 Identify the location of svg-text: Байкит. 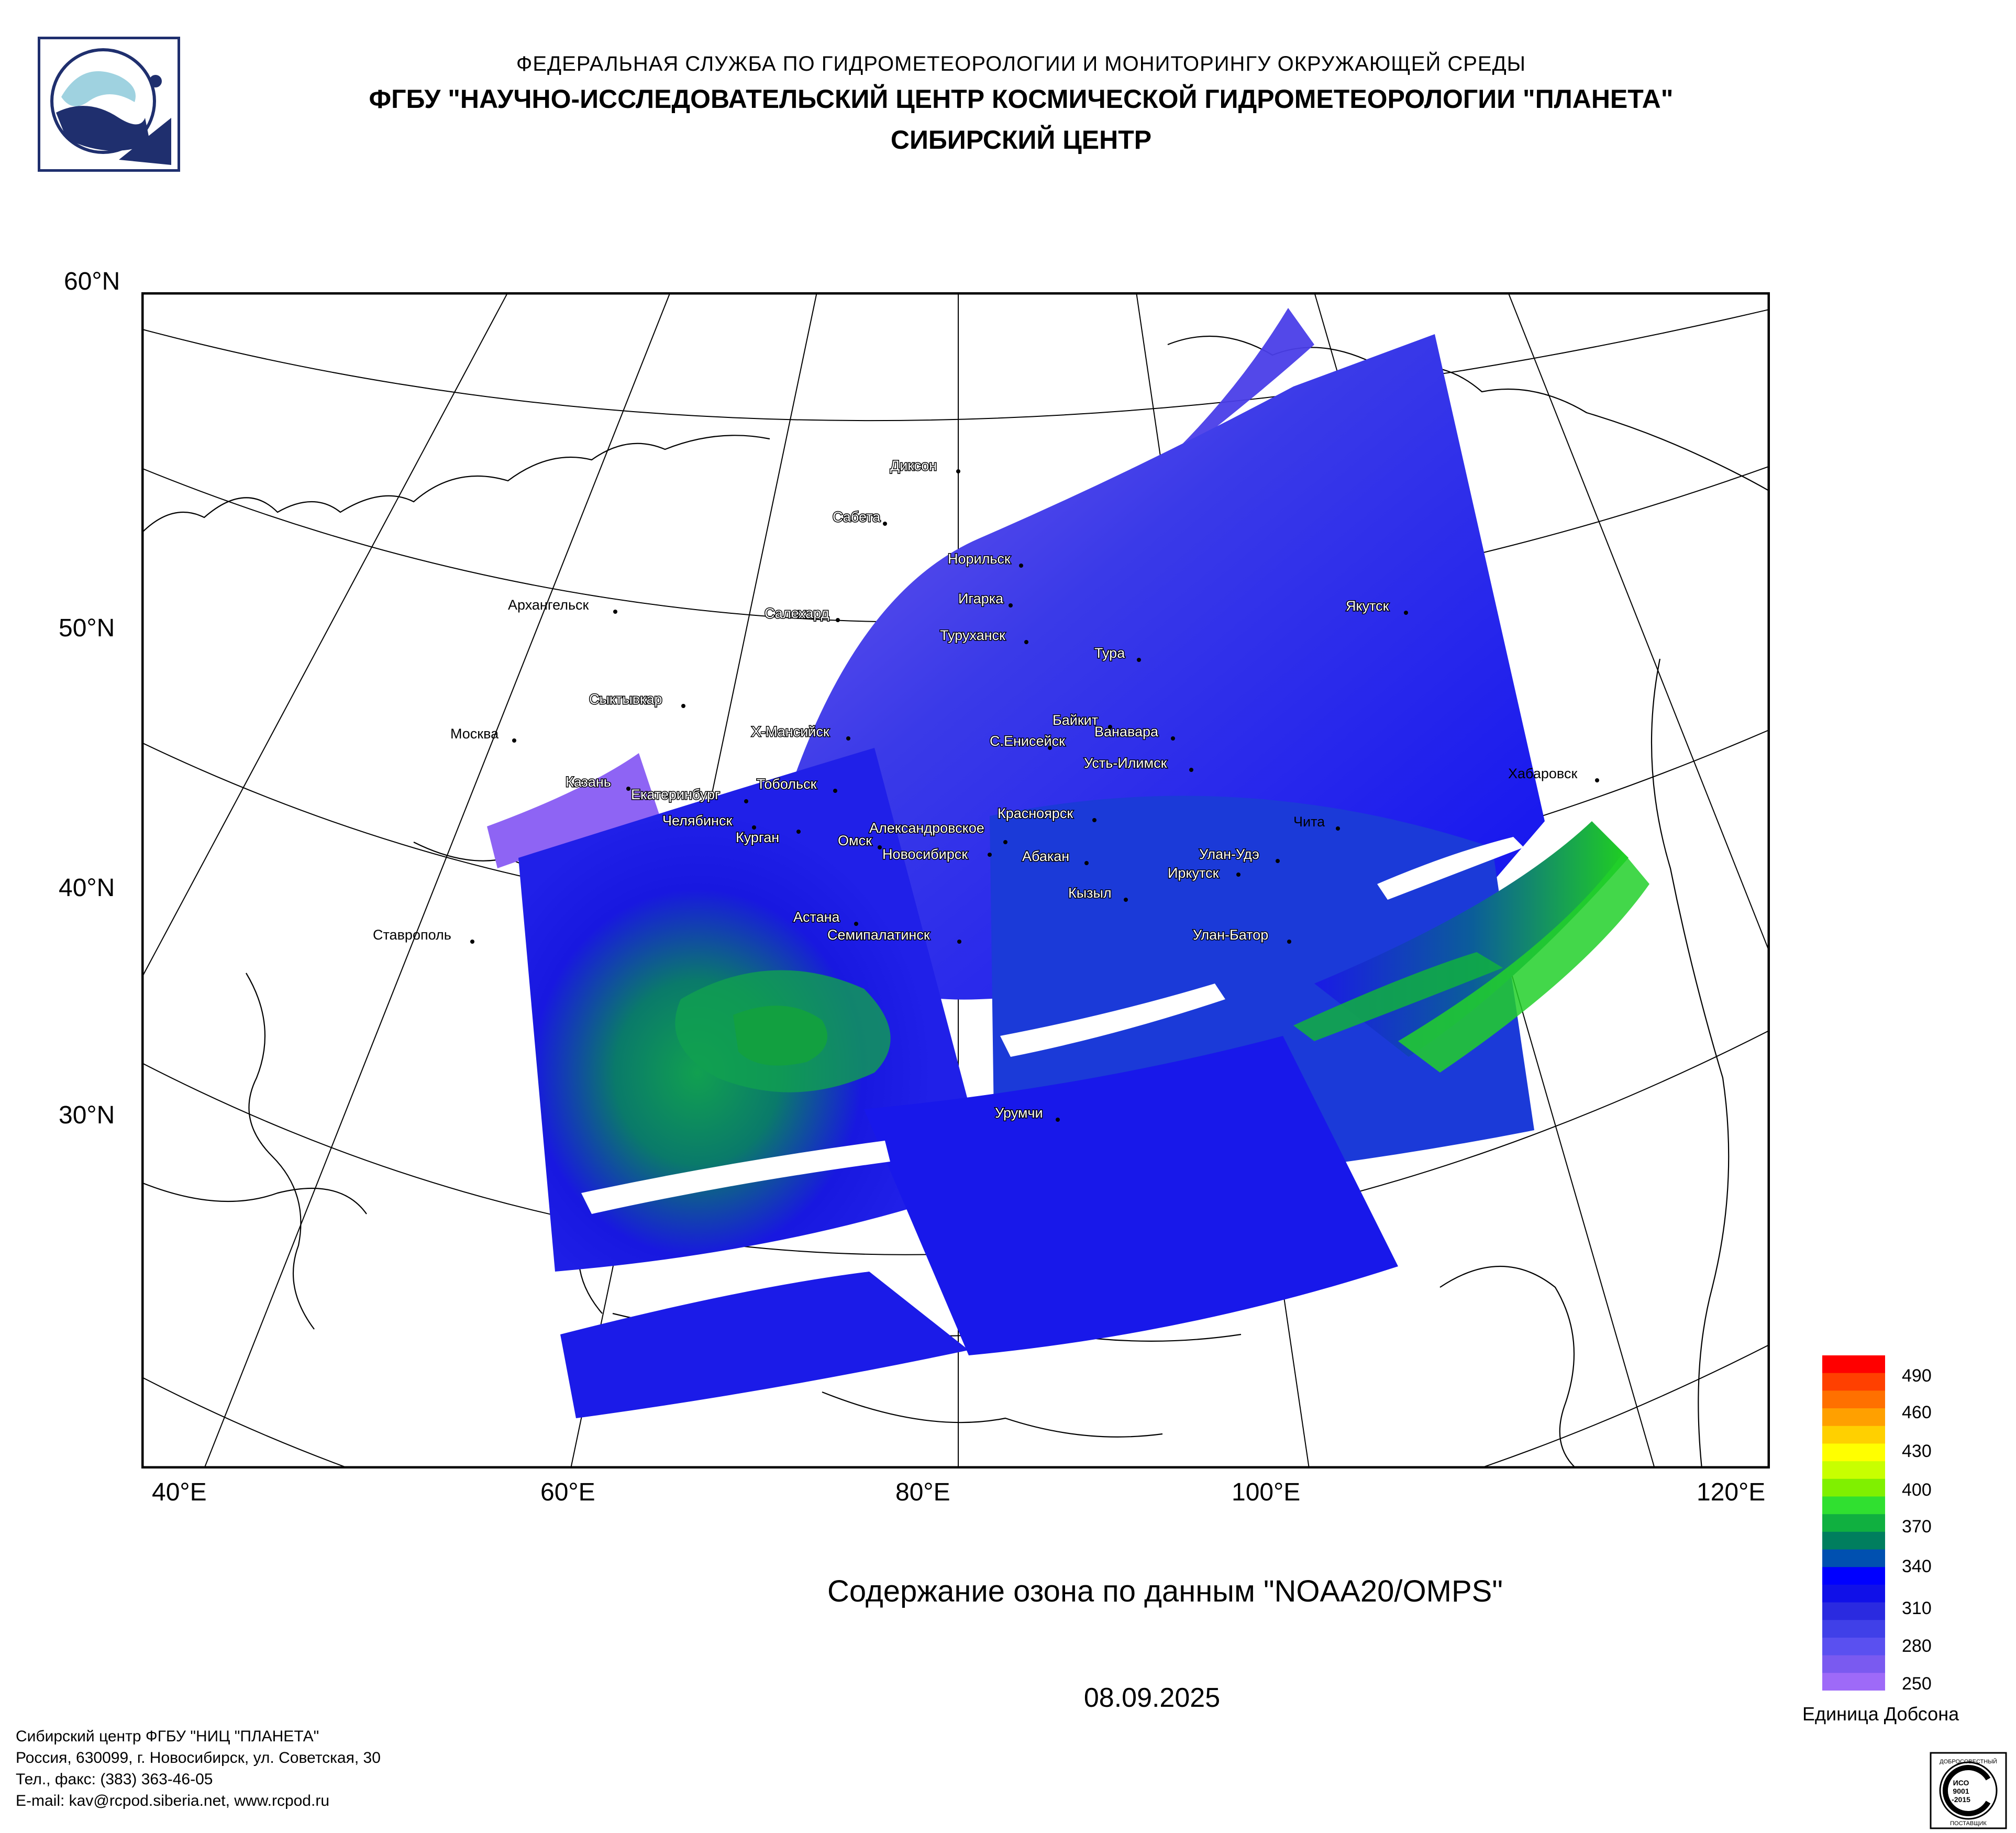
(1075, 720).